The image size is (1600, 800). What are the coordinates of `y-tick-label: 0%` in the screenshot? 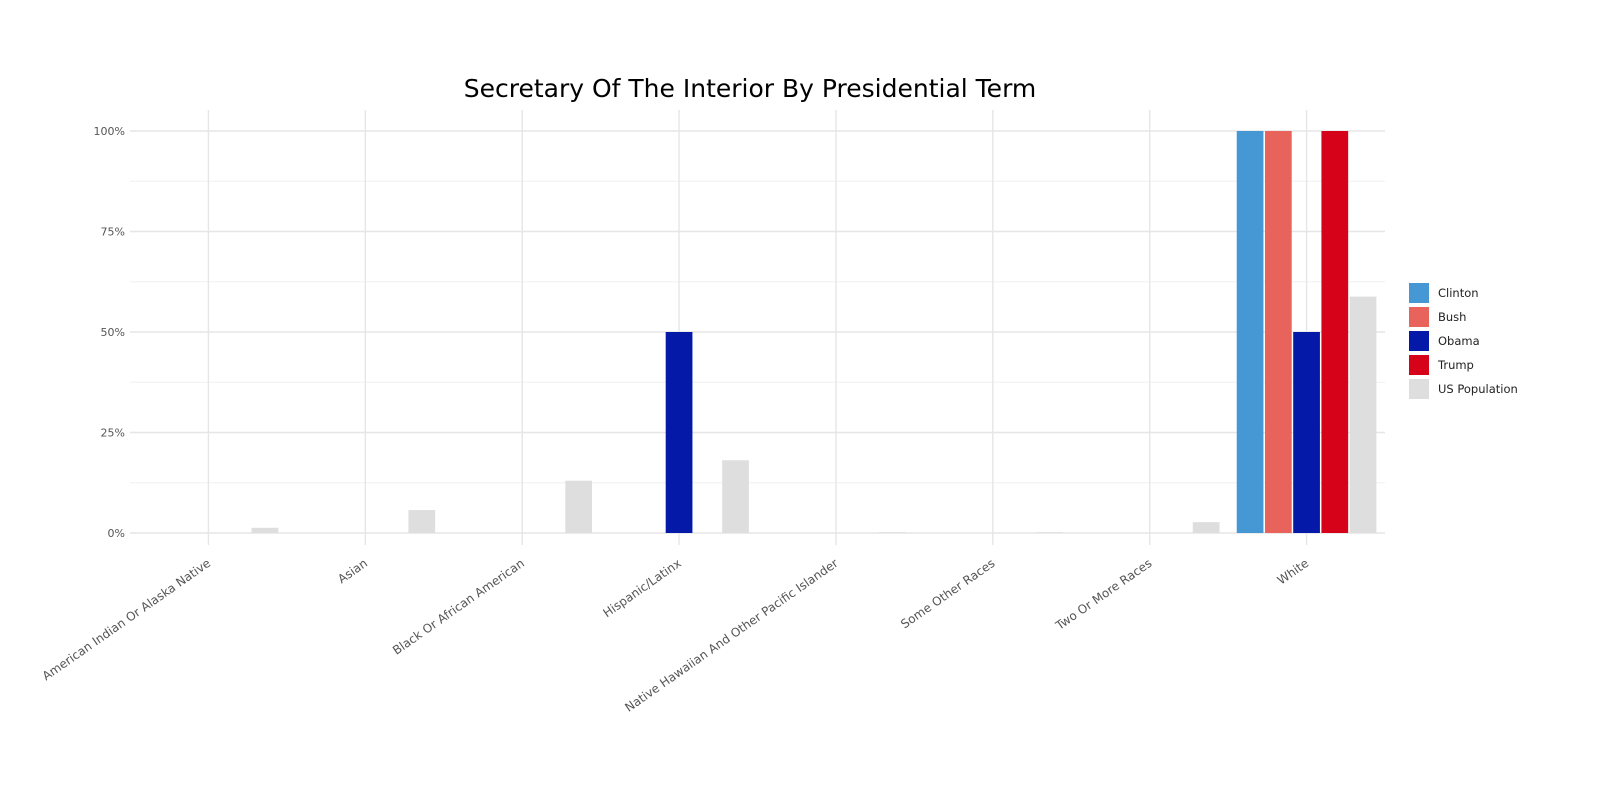 It's located at (116, 533).